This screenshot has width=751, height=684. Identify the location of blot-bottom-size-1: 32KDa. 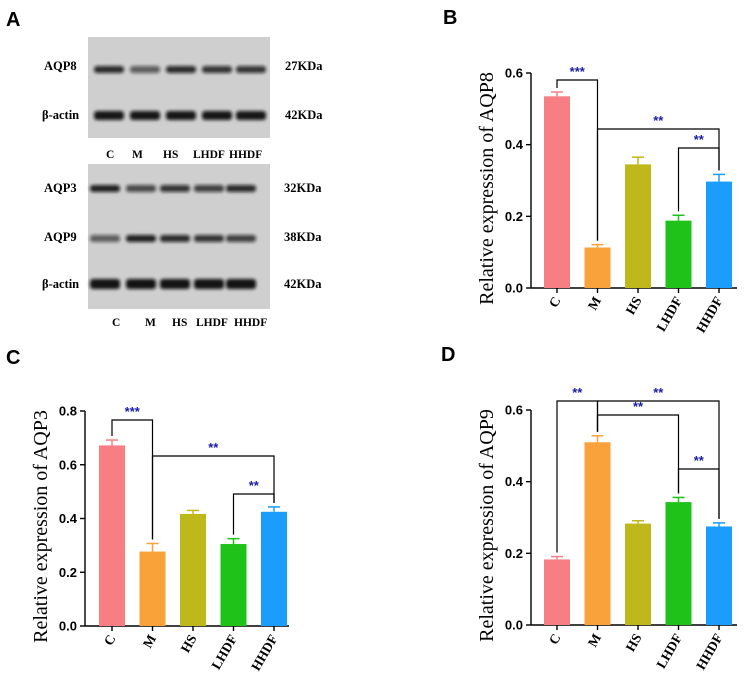
(303, 188).